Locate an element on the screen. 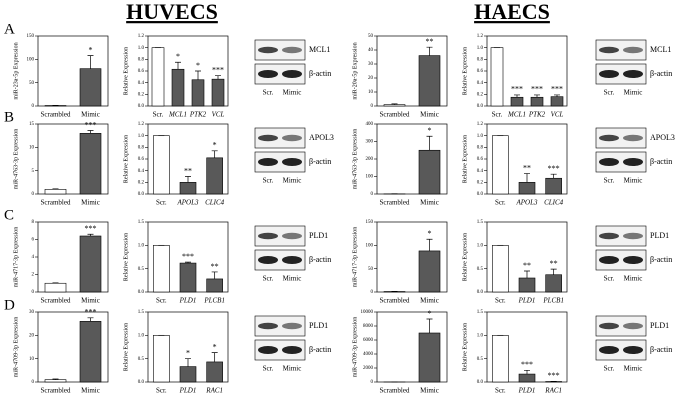 Image resolution: width=685 pixels, height=406 pixels. header: HAECS is located at coordinates (512, 12).